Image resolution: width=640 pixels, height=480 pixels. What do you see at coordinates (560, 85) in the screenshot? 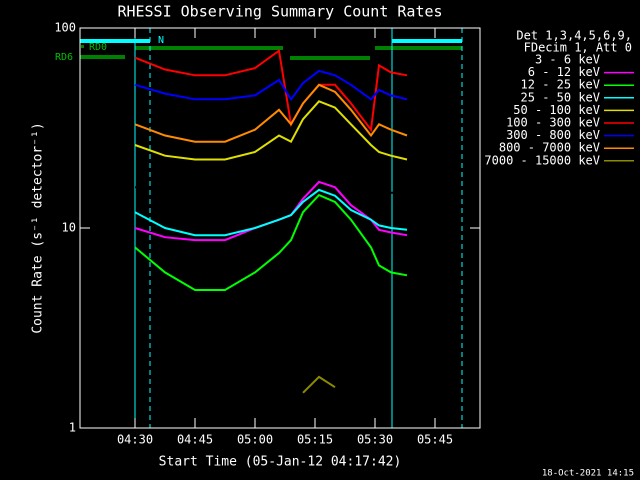
I see `legend-label: 12 - 25 keV` at bounding box center [560, 85].